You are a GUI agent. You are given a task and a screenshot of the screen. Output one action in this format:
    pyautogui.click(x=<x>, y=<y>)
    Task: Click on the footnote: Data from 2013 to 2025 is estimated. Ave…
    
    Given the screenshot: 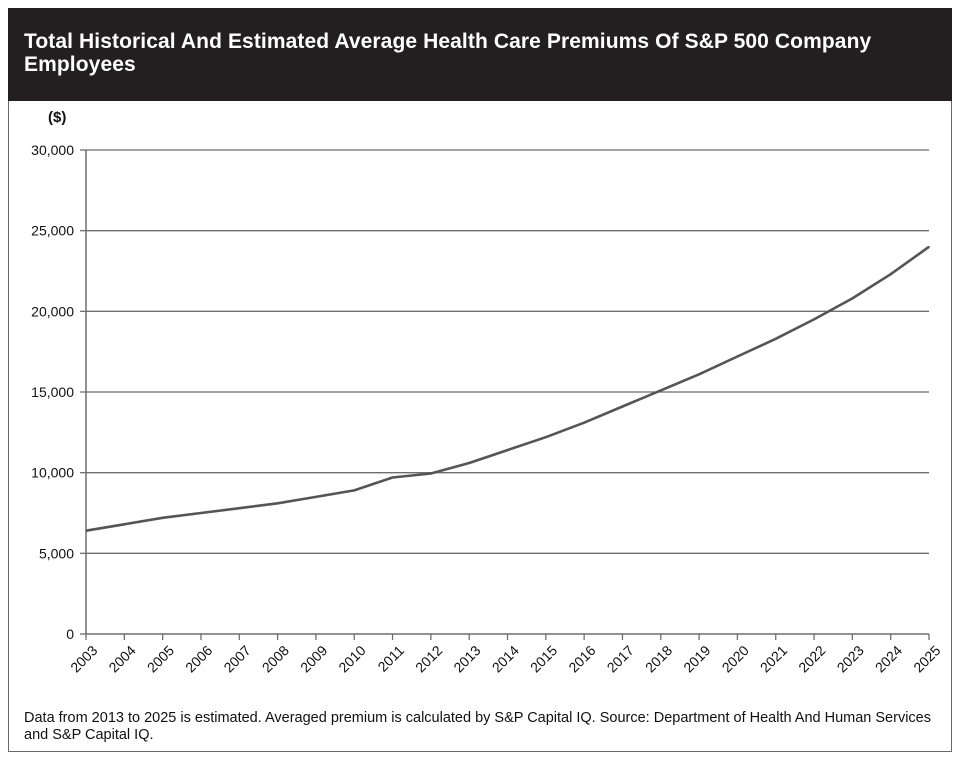 What is the action you would take?
    pyautogui.click(x=477, y=726)
    